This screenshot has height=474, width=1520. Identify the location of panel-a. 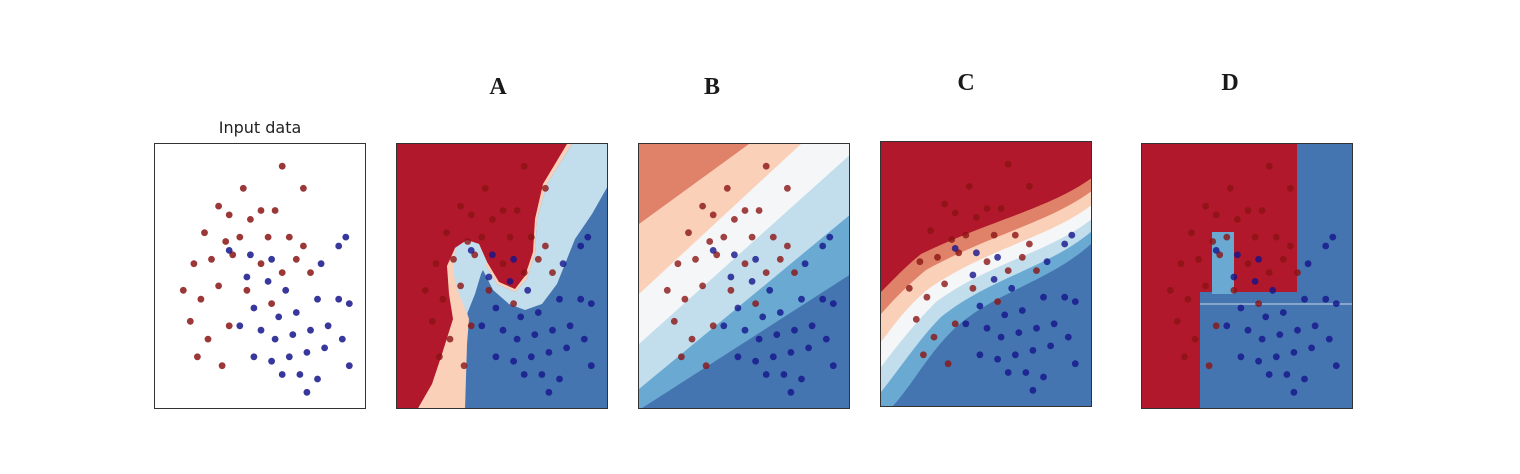
(502, 276).